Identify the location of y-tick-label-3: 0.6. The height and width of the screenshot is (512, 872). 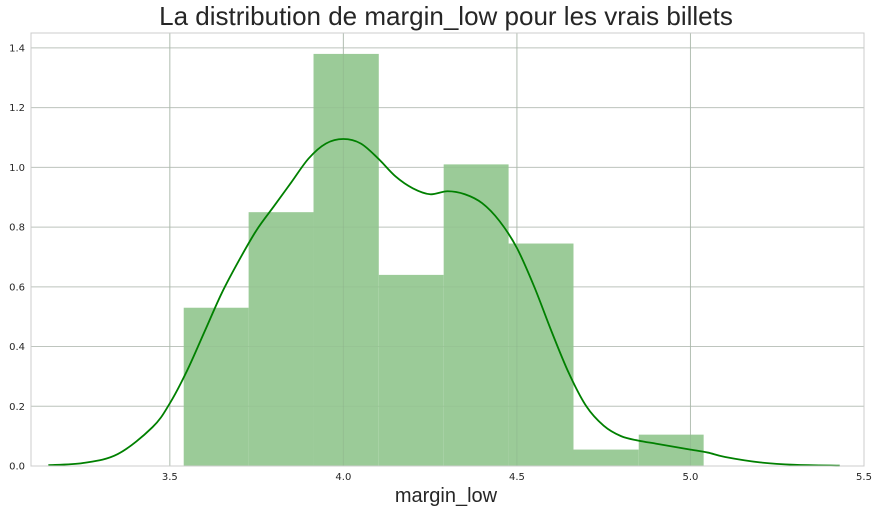
(17, 287).